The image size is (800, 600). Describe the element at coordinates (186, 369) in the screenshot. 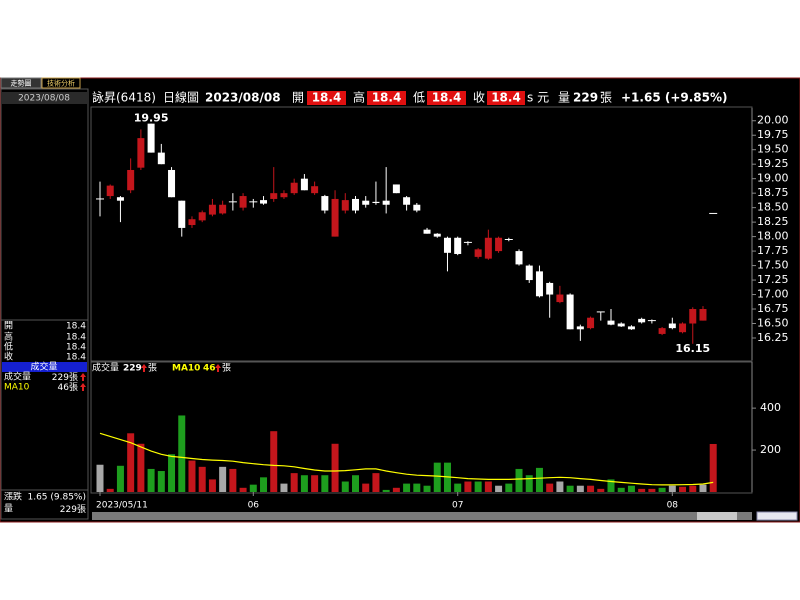

I see `legend-label: MA10` at that location.